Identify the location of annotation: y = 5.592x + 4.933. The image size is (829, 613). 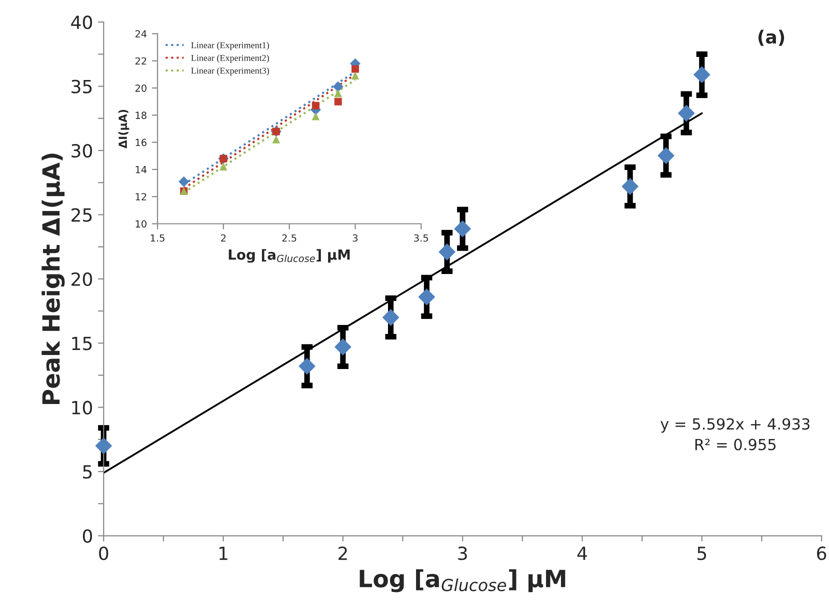
(735, 425).